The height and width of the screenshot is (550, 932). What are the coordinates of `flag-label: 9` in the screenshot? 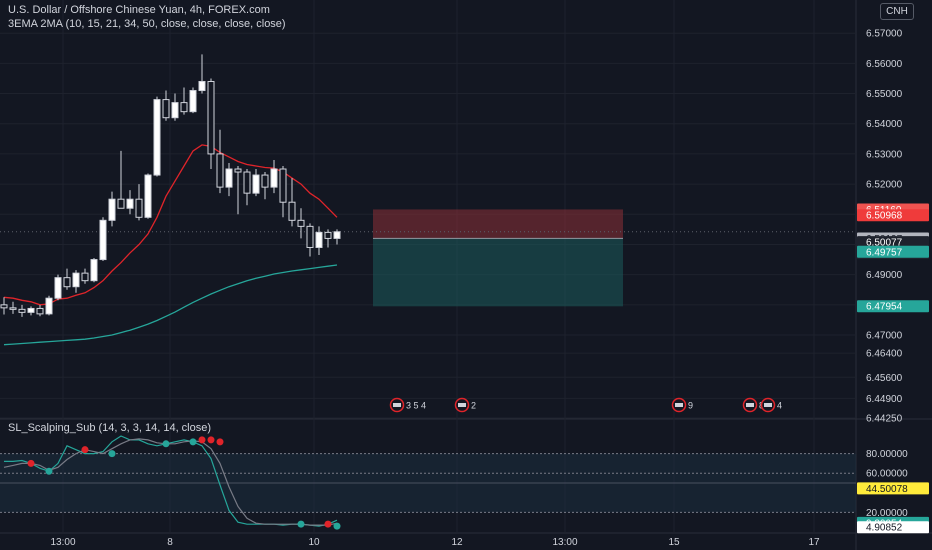 It's located at (690, 406).